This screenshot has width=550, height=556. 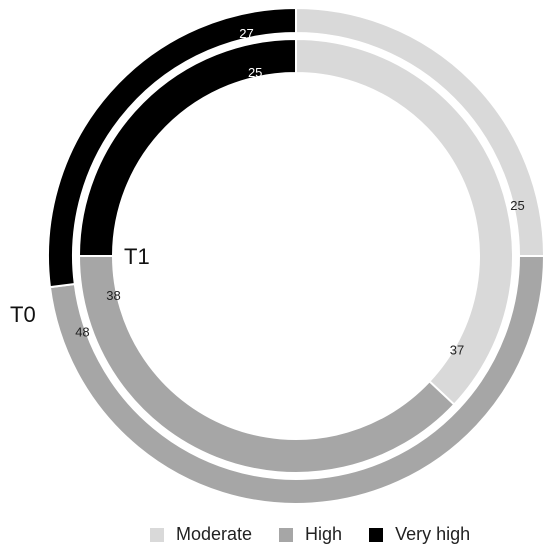 I want to click on t0-label-very-high: 27, so click(x=246, y=33).